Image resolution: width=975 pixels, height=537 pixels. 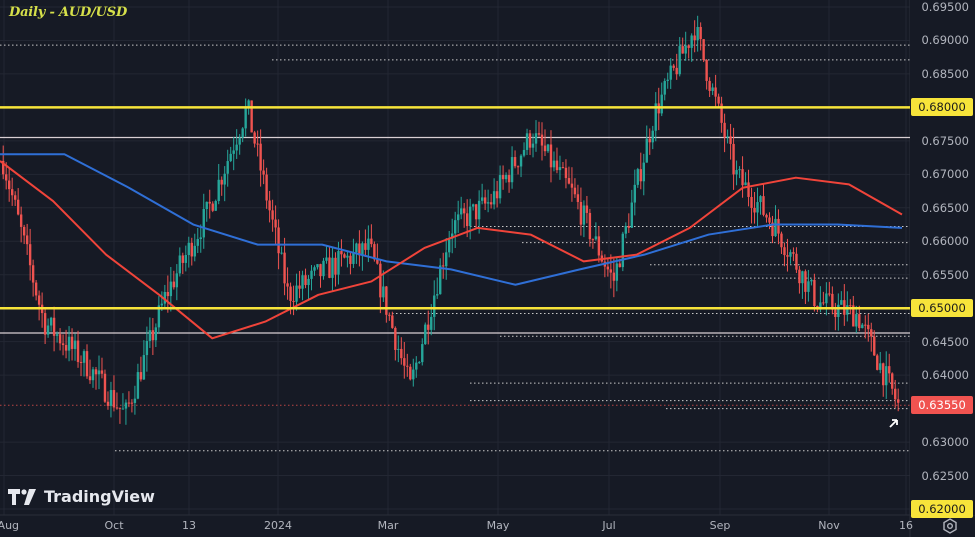 What do you see at coordinates (945, 341) in the screenshot?
I see `price-tick: 0.64500` at bounding box center [945, 341].